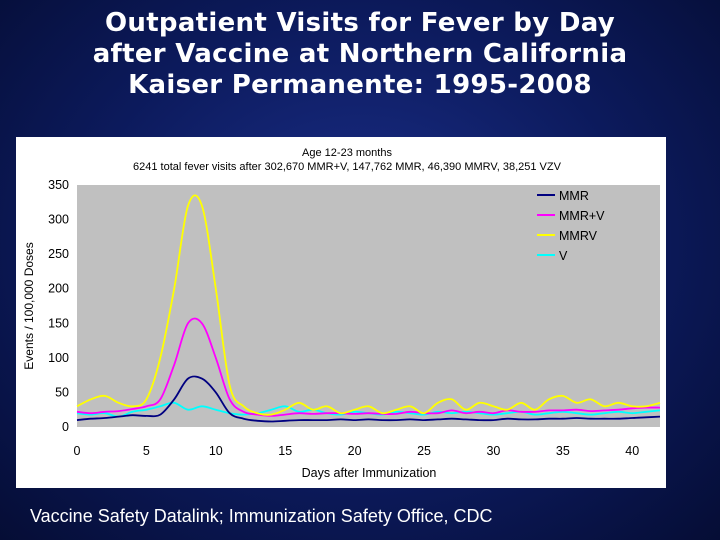 The image size is (720, 540). I want to click on y-tick-label: 50, so click(62, 392).